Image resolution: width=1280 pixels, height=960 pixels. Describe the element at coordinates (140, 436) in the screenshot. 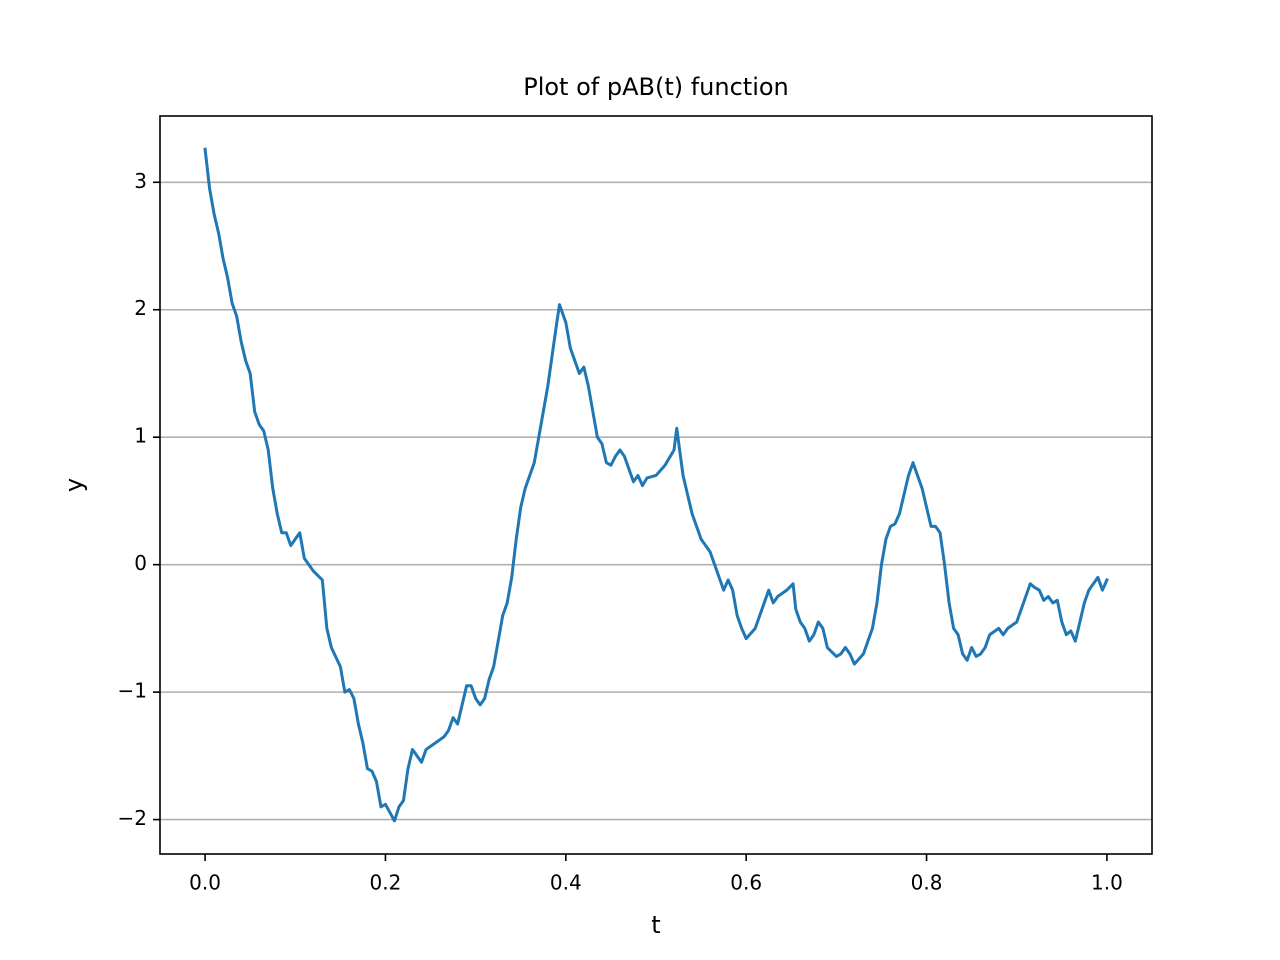

I see `y-tick-label: 1` at that location.